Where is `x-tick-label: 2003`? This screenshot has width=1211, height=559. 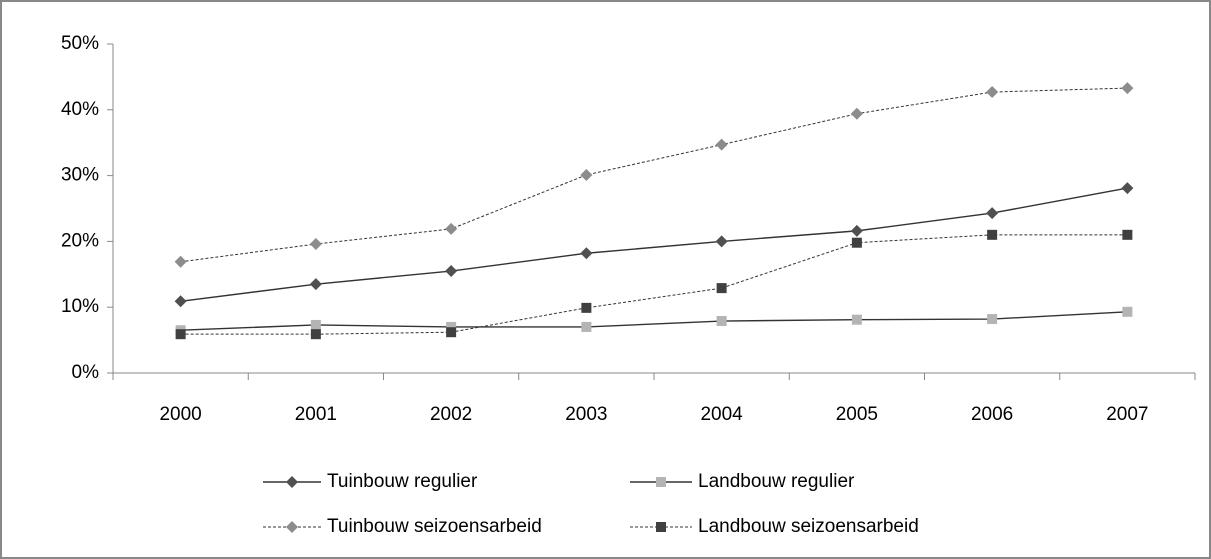 x-tick-label: 2003 is located at coordinates (586, 414).